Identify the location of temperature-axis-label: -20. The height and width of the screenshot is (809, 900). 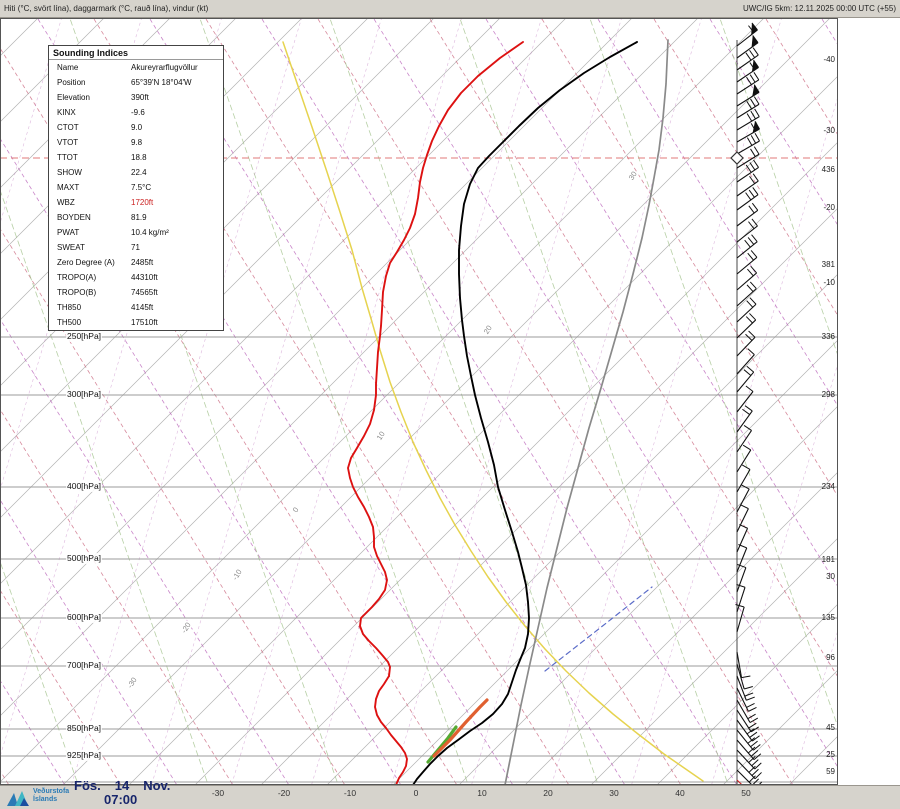
(284, 793).